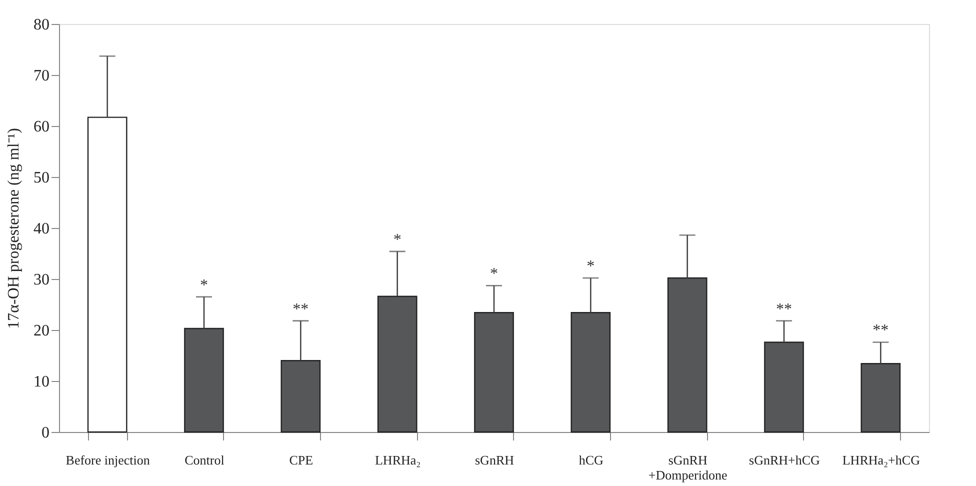 The image size is (976, 486). Describe the element at coordinates (42, 229) in the screenshot. I see `y-tick-label: 40` at that location.